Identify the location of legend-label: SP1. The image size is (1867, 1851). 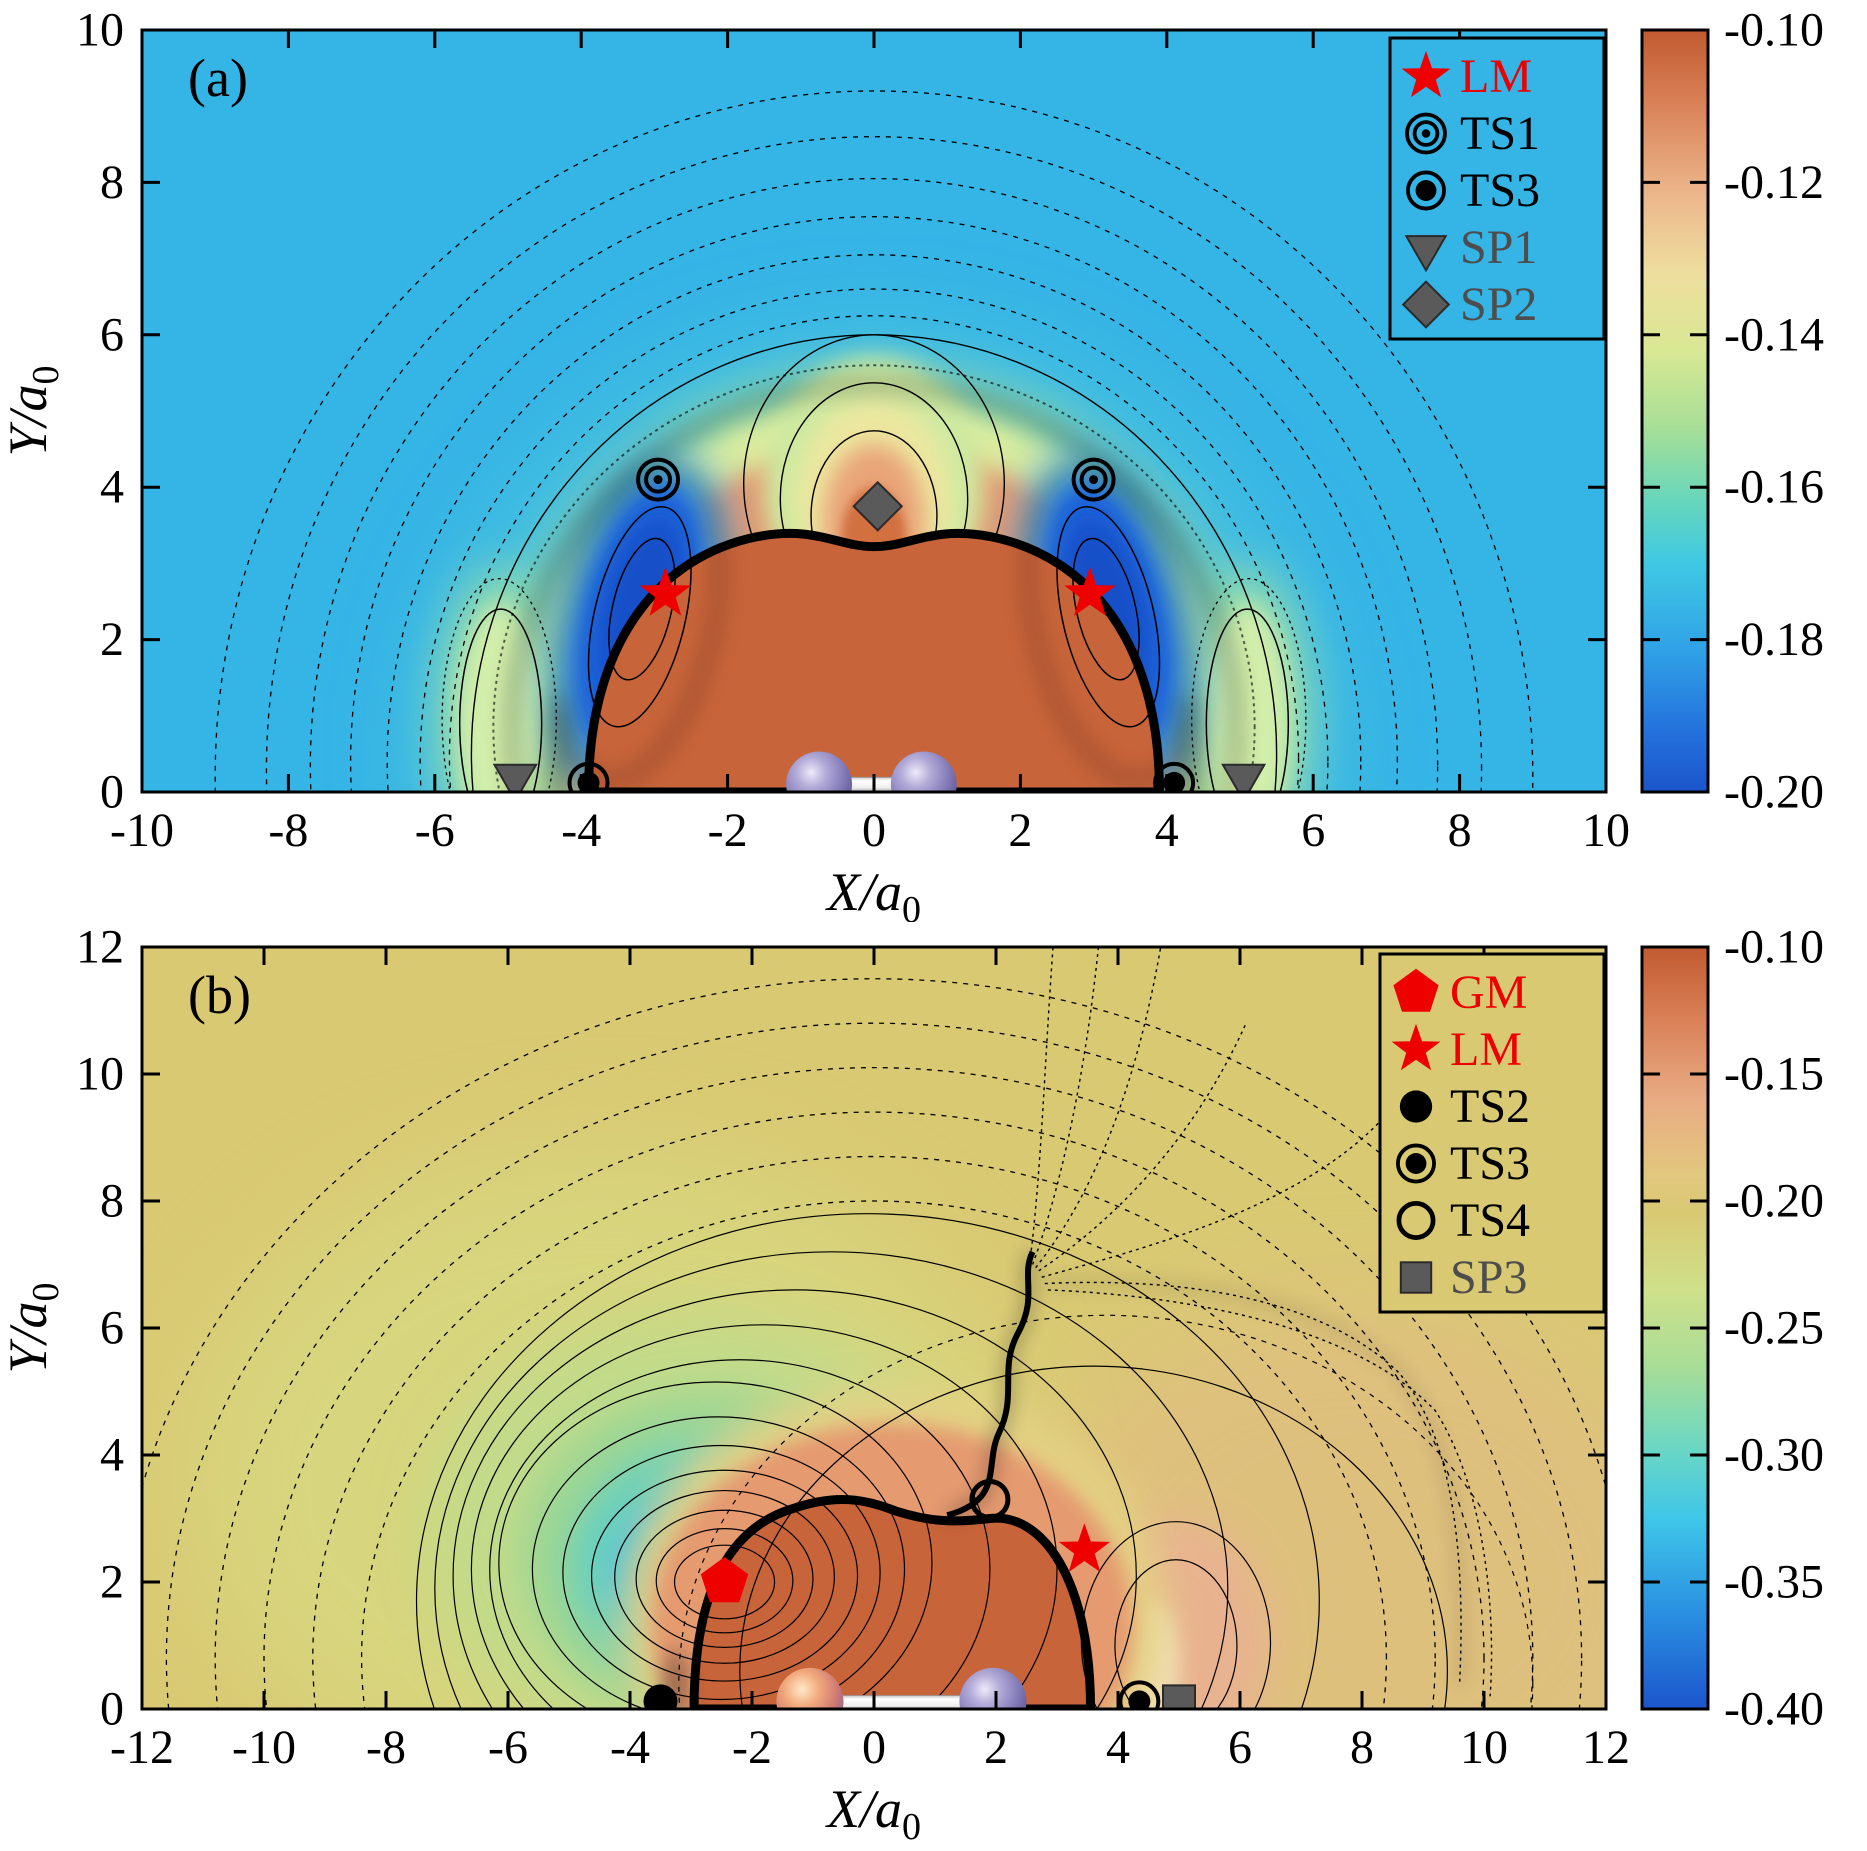
(1498, 247).